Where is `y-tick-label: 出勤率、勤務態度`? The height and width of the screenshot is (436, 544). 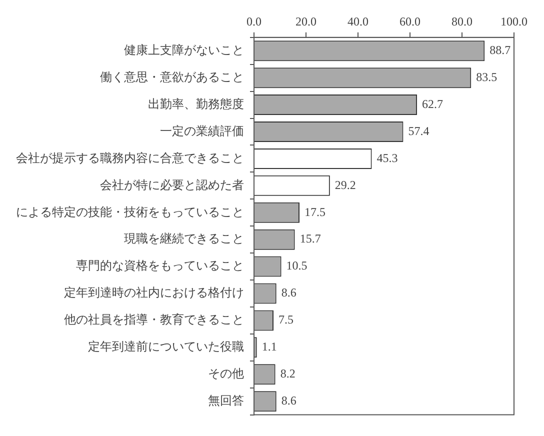 y-tick-label: 出勤率、勤務態度 is located at coordinates (196, 103).